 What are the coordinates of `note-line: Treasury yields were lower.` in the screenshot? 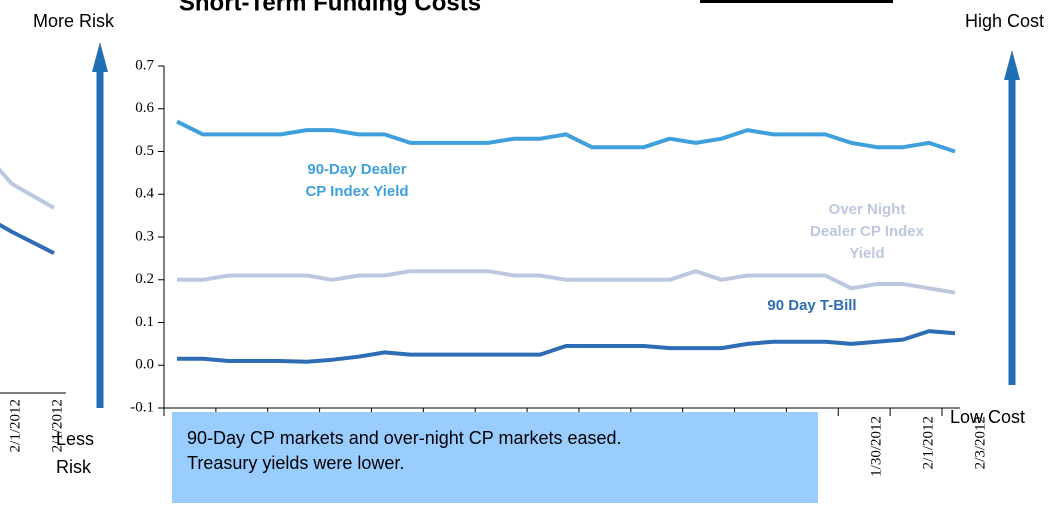 It's located at (296, 463).